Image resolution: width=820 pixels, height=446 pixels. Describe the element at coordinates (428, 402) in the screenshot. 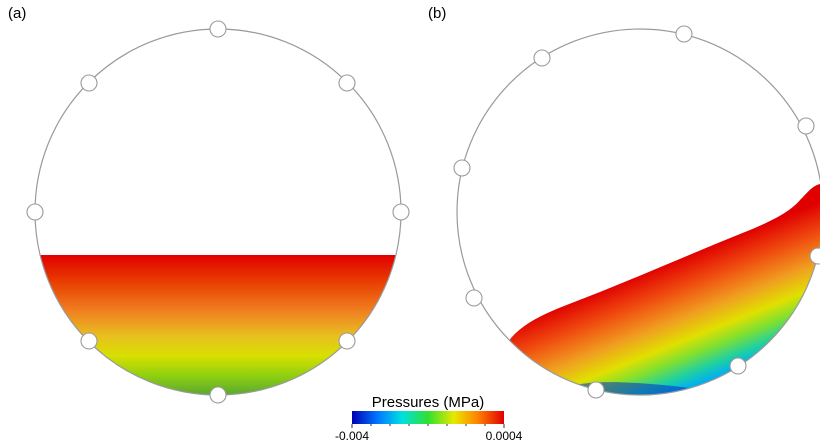

I see `colorbar-title: Pressures (MPa)` at that location.